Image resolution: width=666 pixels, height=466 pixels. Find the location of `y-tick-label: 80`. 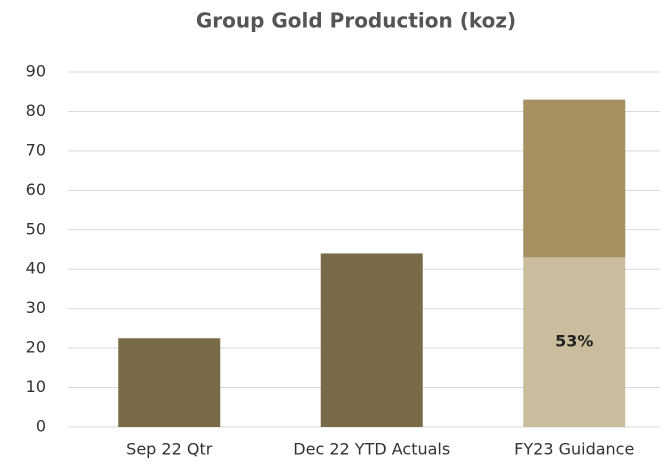

y-tick-label: 80 is located at coordinates (36, 110).